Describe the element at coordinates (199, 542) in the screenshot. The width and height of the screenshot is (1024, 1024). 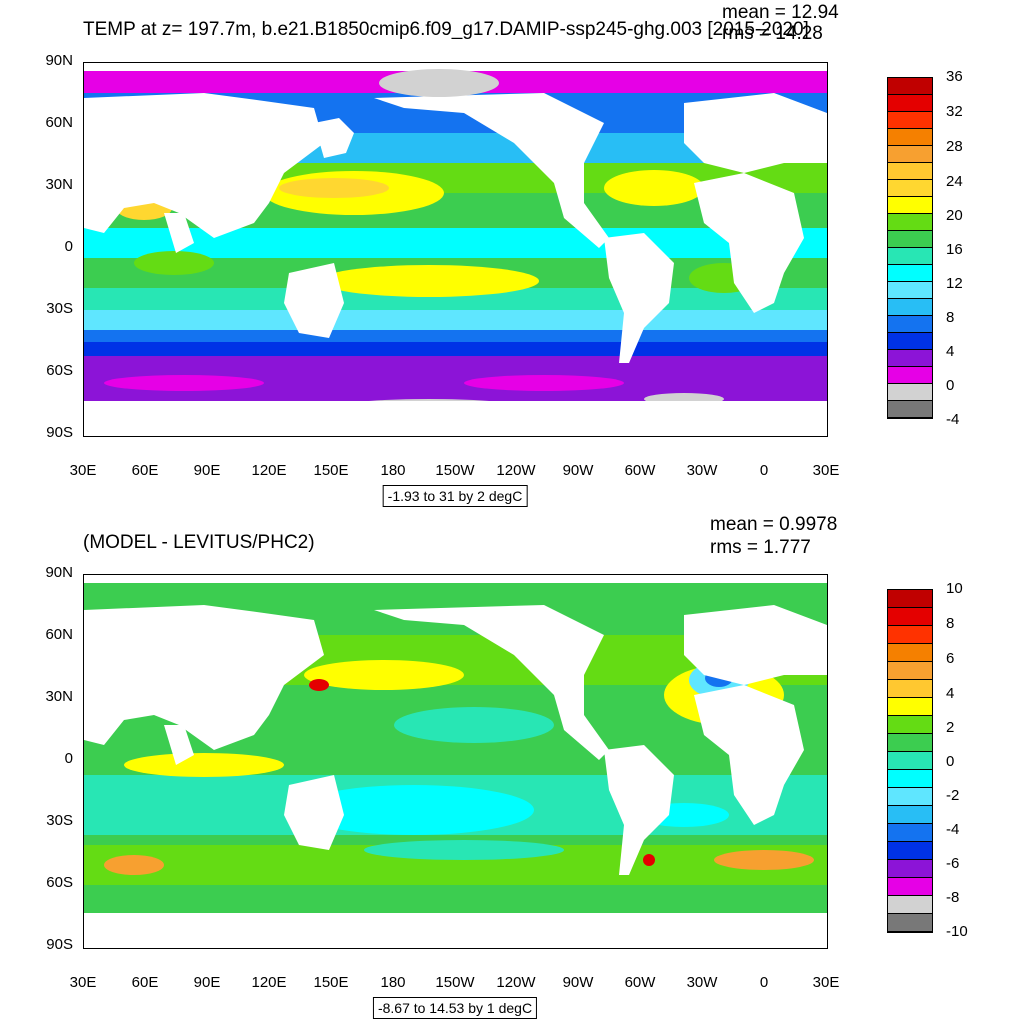
I see `bottom-title: (MODEL - LEVITUS/PHC2)` at that location.